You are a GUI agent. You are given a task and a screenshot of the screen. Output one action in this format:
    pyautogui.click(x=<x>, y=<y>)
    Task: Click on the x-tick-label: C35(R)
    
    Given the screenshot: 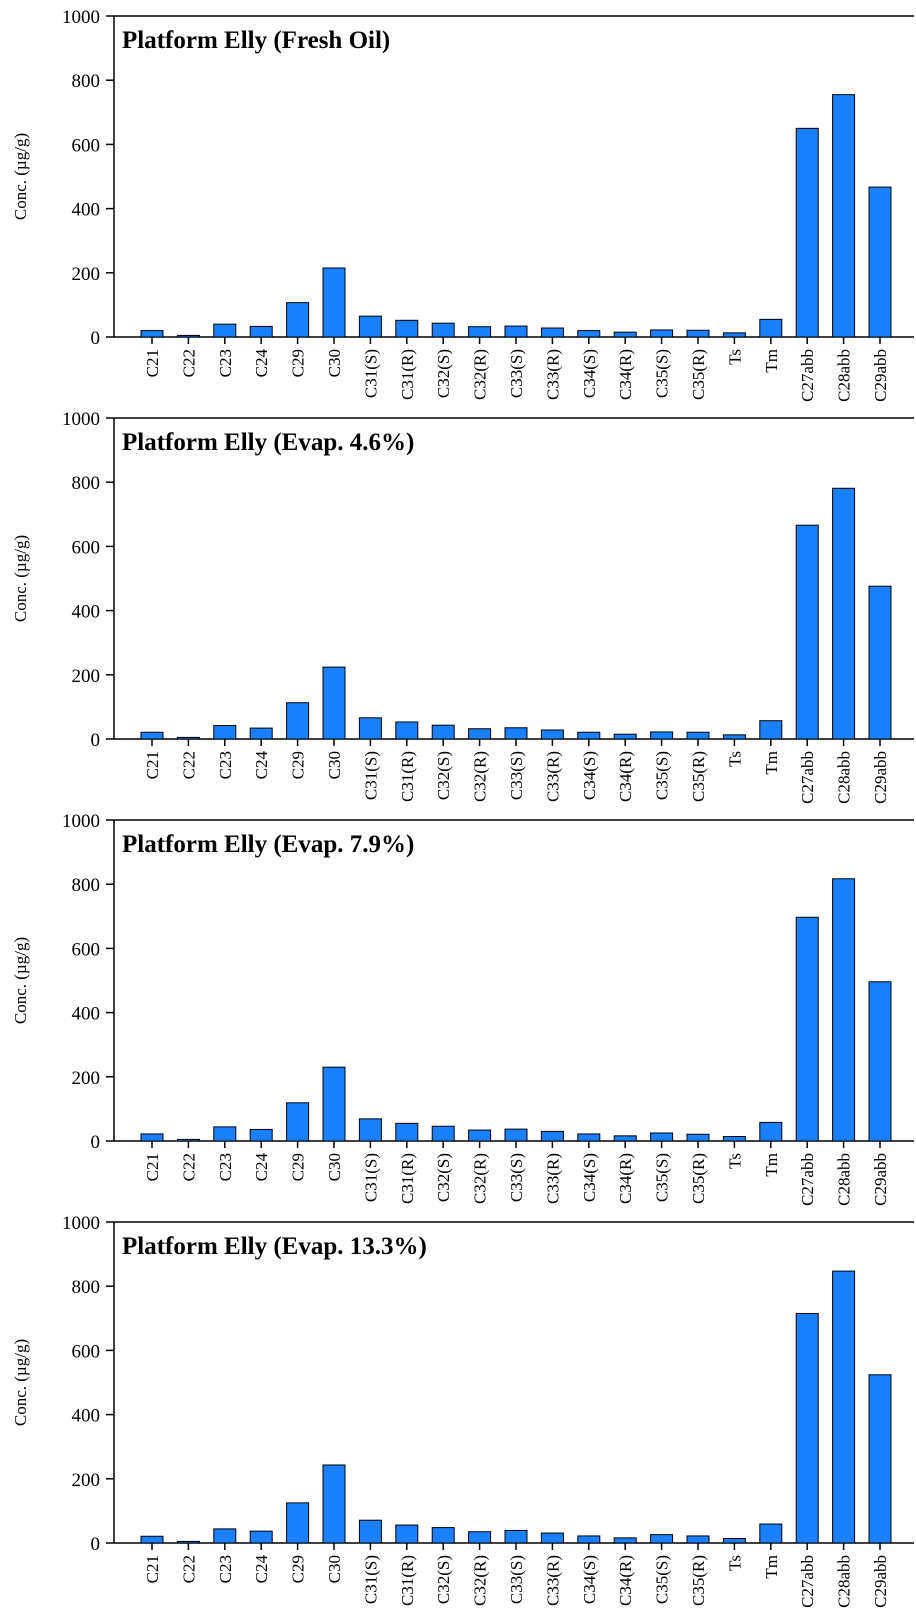 What is the action you would take?
    pyautogui.click(x=698, y=1178)
    